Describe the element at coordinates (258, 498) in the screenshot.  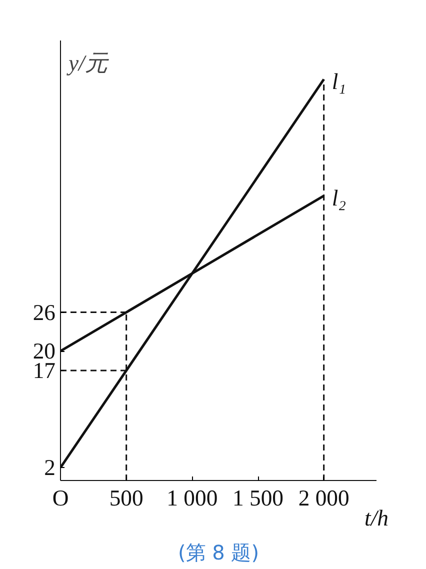
I see `x-tick-label: 1 500` at that location.